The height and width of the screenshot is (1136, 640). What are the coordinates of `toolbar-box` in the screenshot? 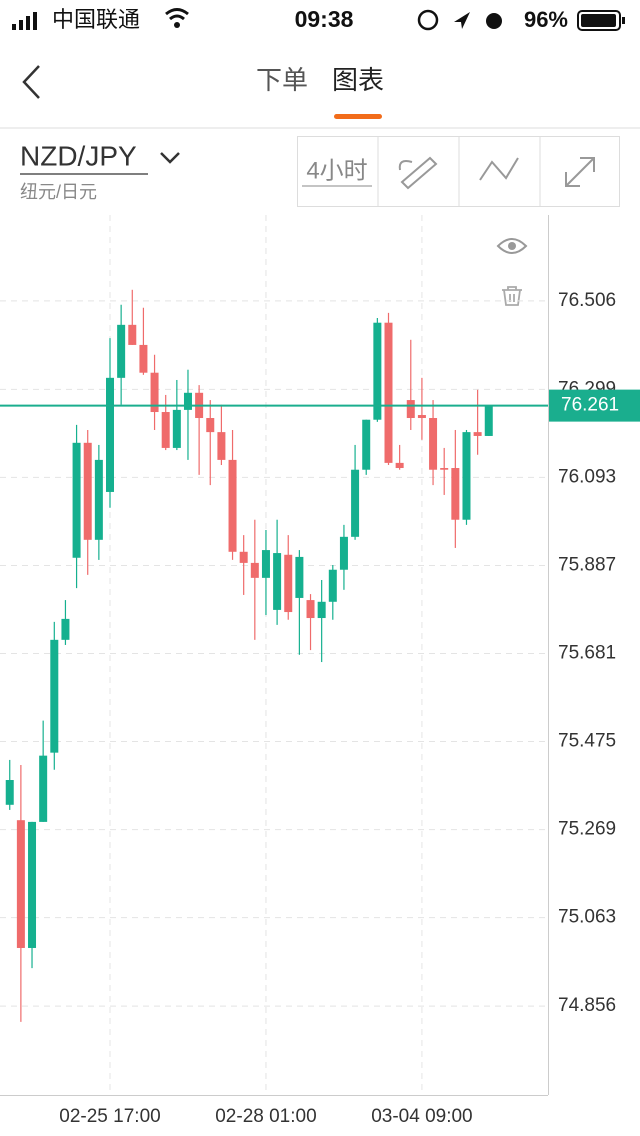 It's located at (458, 171).